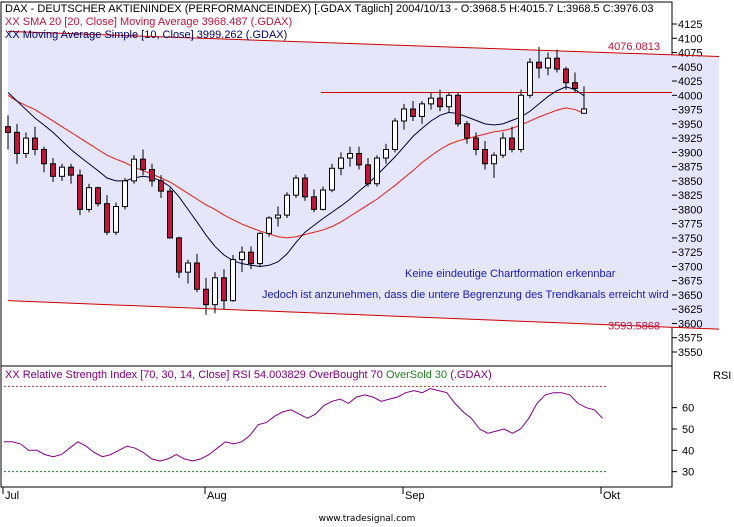 The height and width of the screenshot is (527, 734). What do you see at coordinates (690, 253) in the screenshot?
I see `price-tick-label: 3725` at bounding box center [690, 253].